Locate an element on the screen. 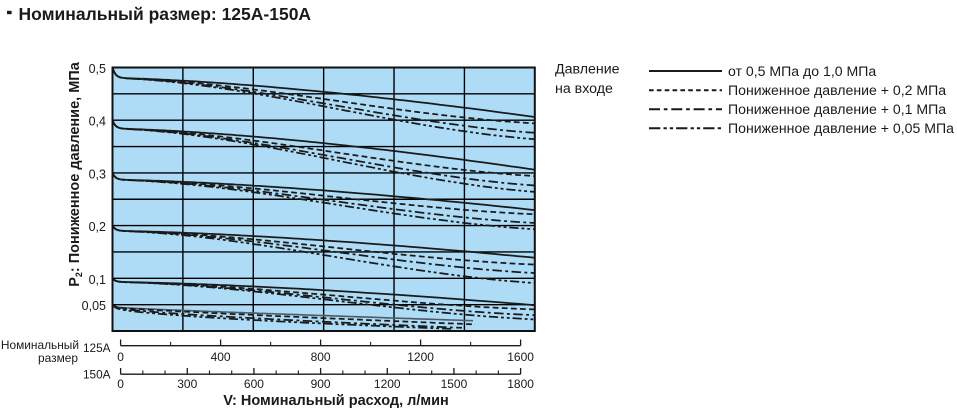 The image size is (957, 419). svg-text: P2: Пониженное давление, МПа is located at coordinates (75, 173).